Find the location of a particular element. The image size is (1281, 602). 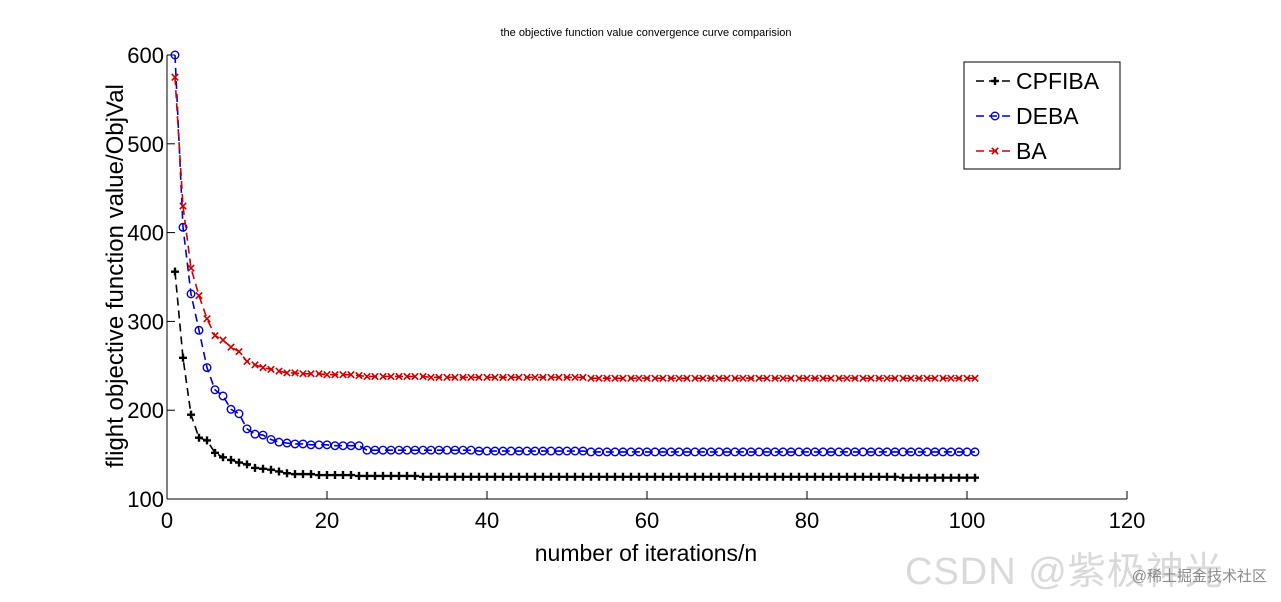

legend-marker-deba is located at coordinates (995, 116).